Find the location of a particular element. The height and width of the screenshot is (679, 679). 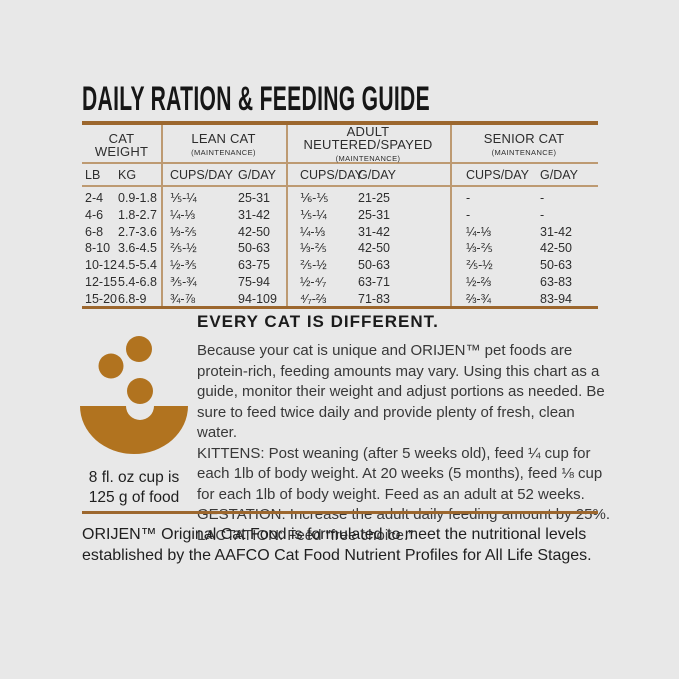

table-cell: 63-71 is located at coordinates (374, 281).